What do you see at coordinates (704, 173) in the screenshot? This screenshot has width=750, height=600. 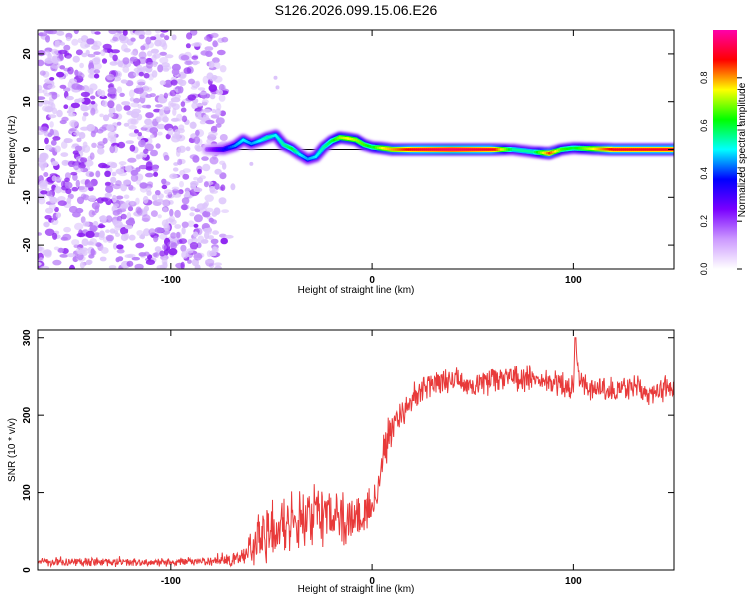 I see `colorbar-tick-label: 0.4` at bounding box center [704, 173].